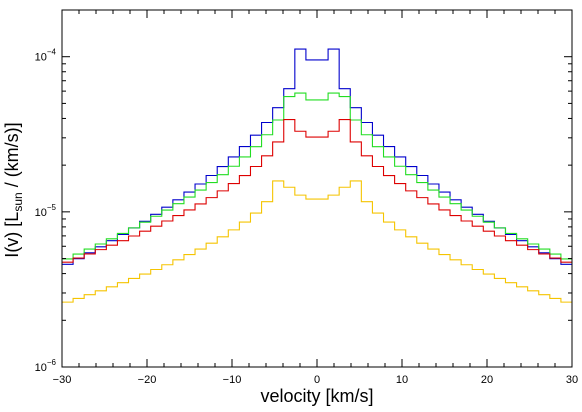 Image resolution: width=582 pixels, height=412 pixels. Describe the element at coordinates (18, 201) in the screenshot. I see `y-axis-label-subscript: sun` at that location.